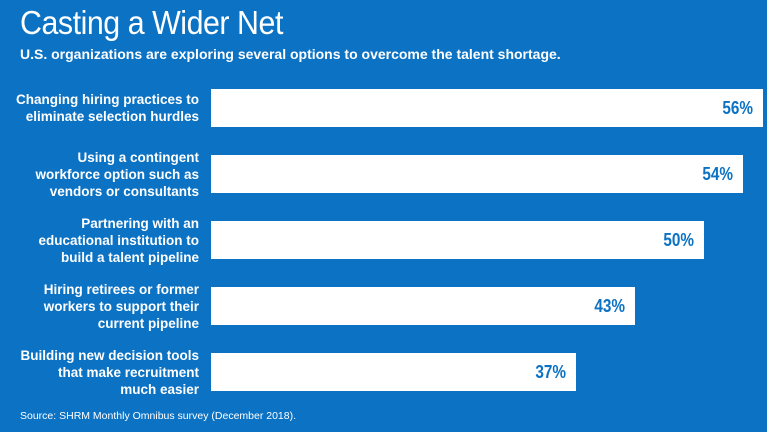 Image resolution: width=767 pixels, height=432 pixels. What do you see at coordinates (550, 372) in the screenshot?
I see `value-label: 37%` at bounding box center [550, 372].